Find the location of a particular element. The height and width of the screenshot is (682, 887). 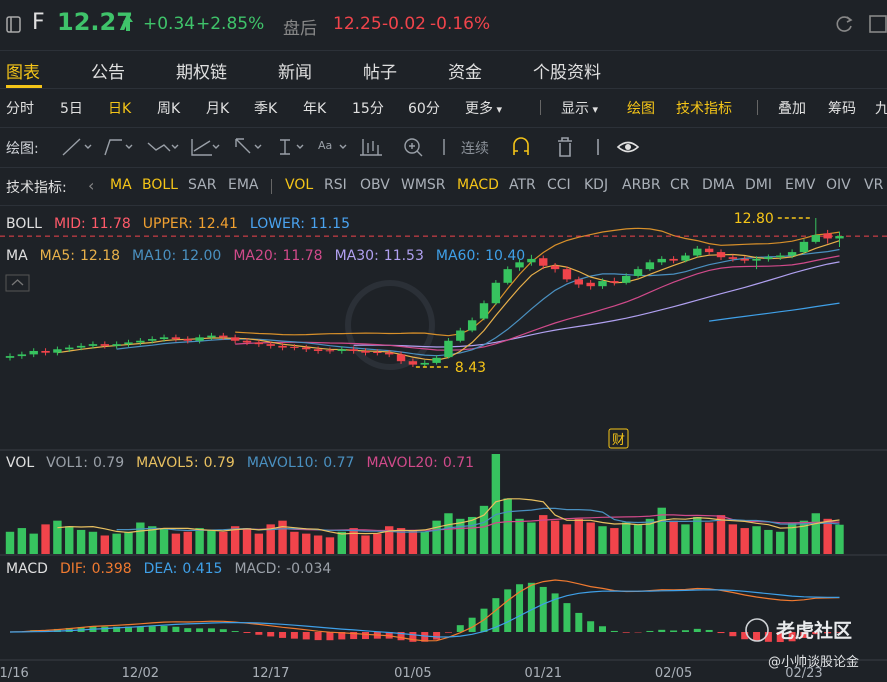

period-option: 日K is located at coordinates (120, 109).